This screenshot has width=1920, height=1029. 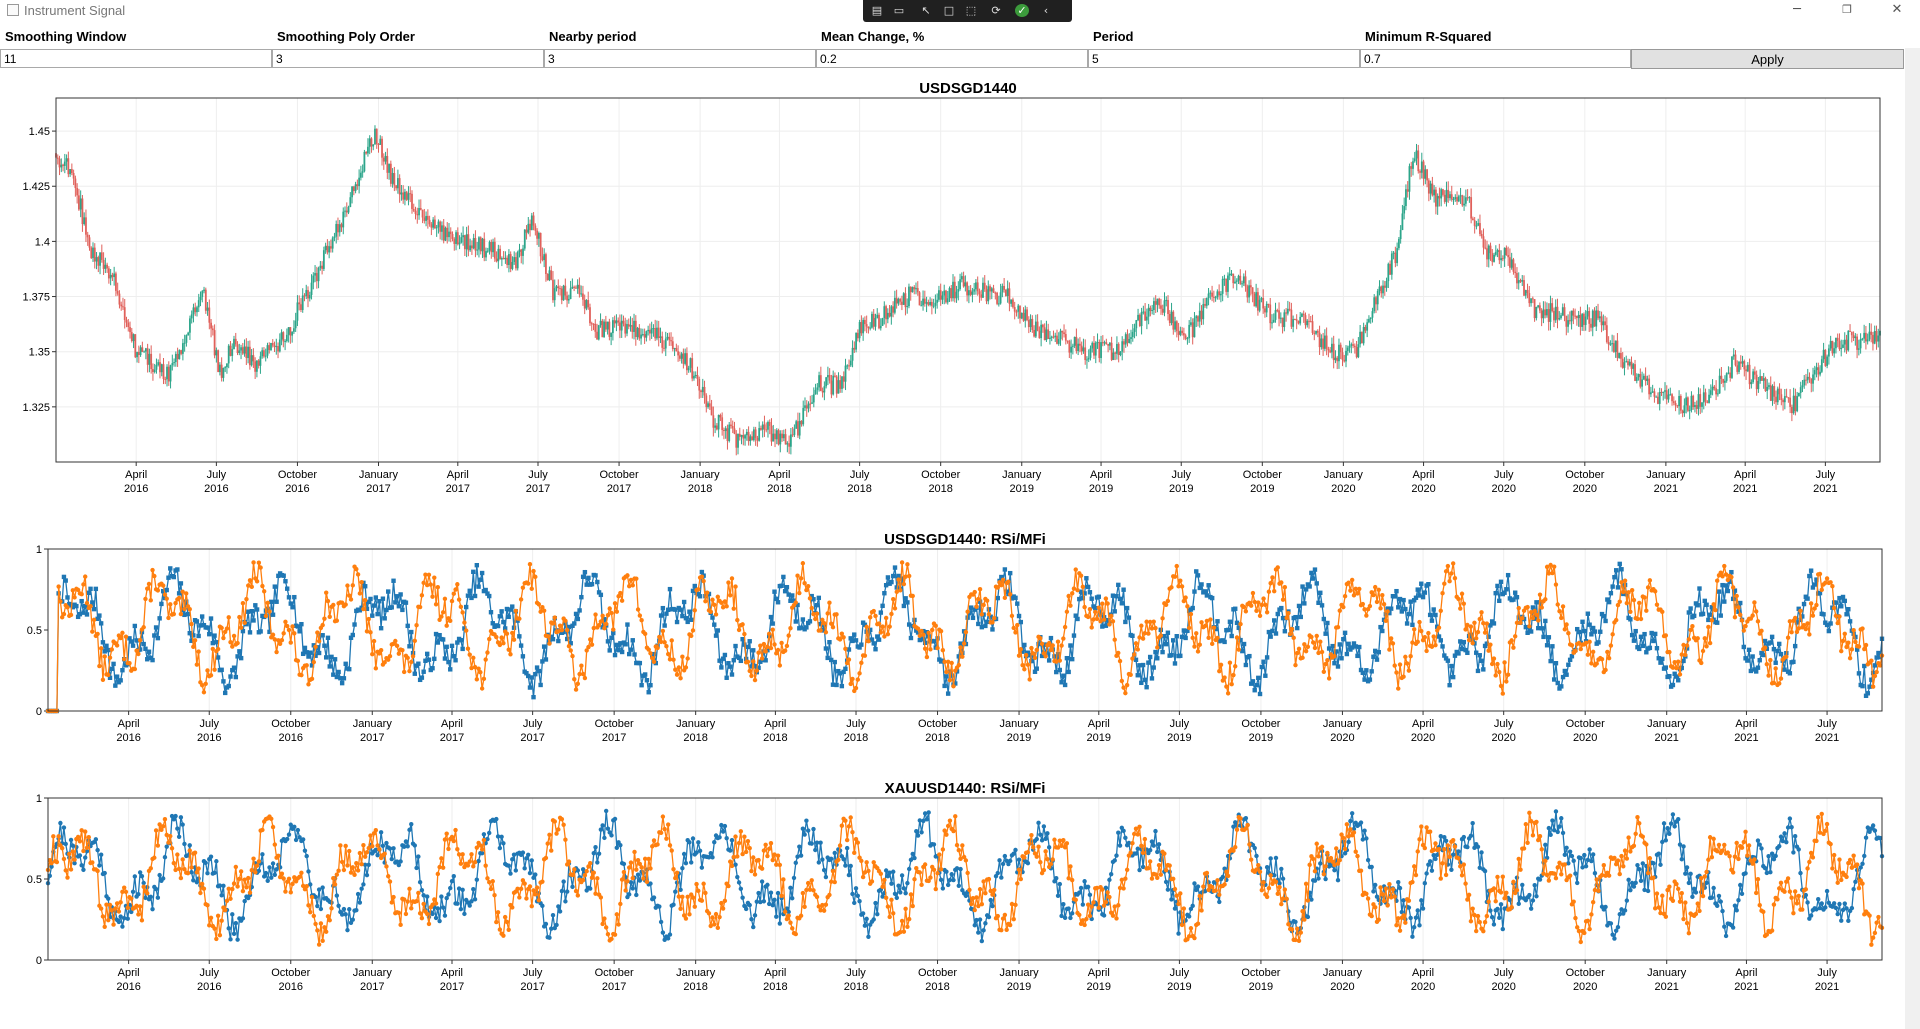 I want to click on display-layout-icon: □, so click(x=949, y=10).